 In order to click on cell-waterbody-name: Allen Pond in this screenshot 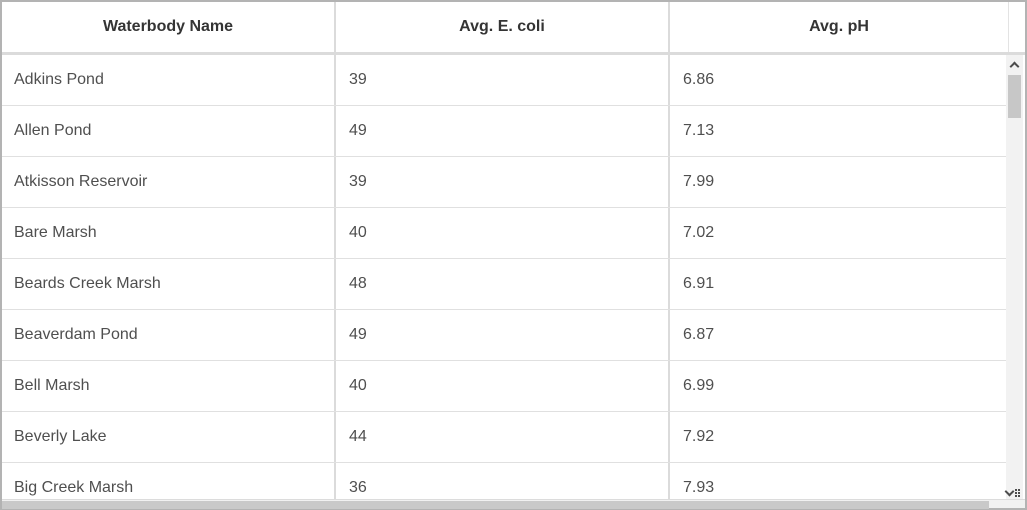, I will do `click(53, 130)`.